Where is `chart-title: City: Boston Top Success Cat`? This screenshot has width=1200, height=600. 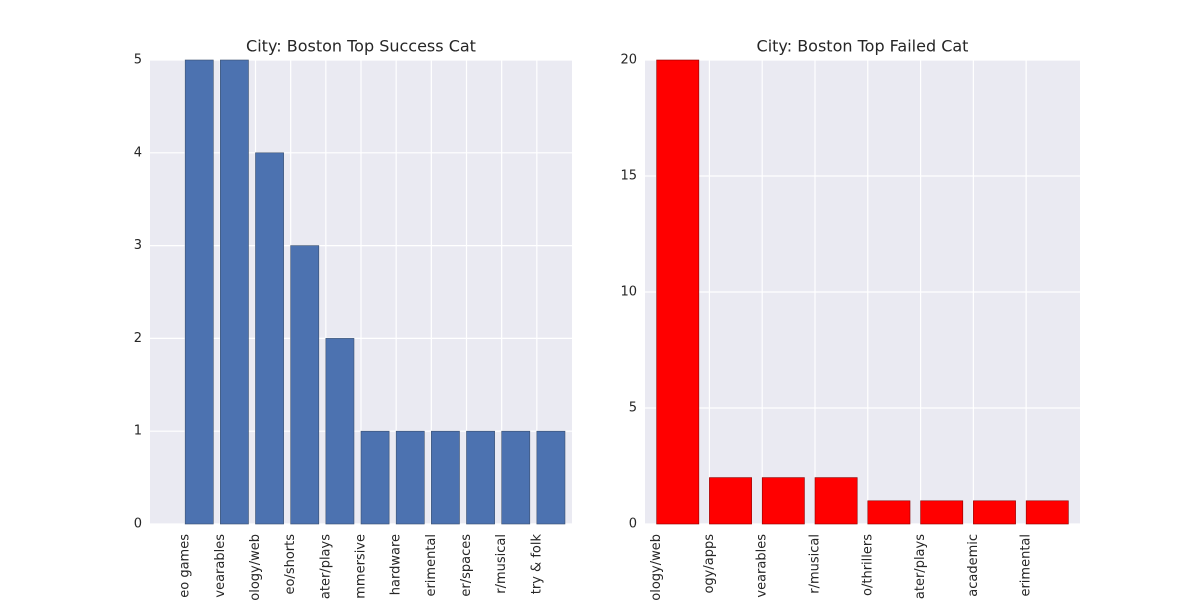 chart-title: City: Boston Top Success Cat is located at coordinates (361, 46).